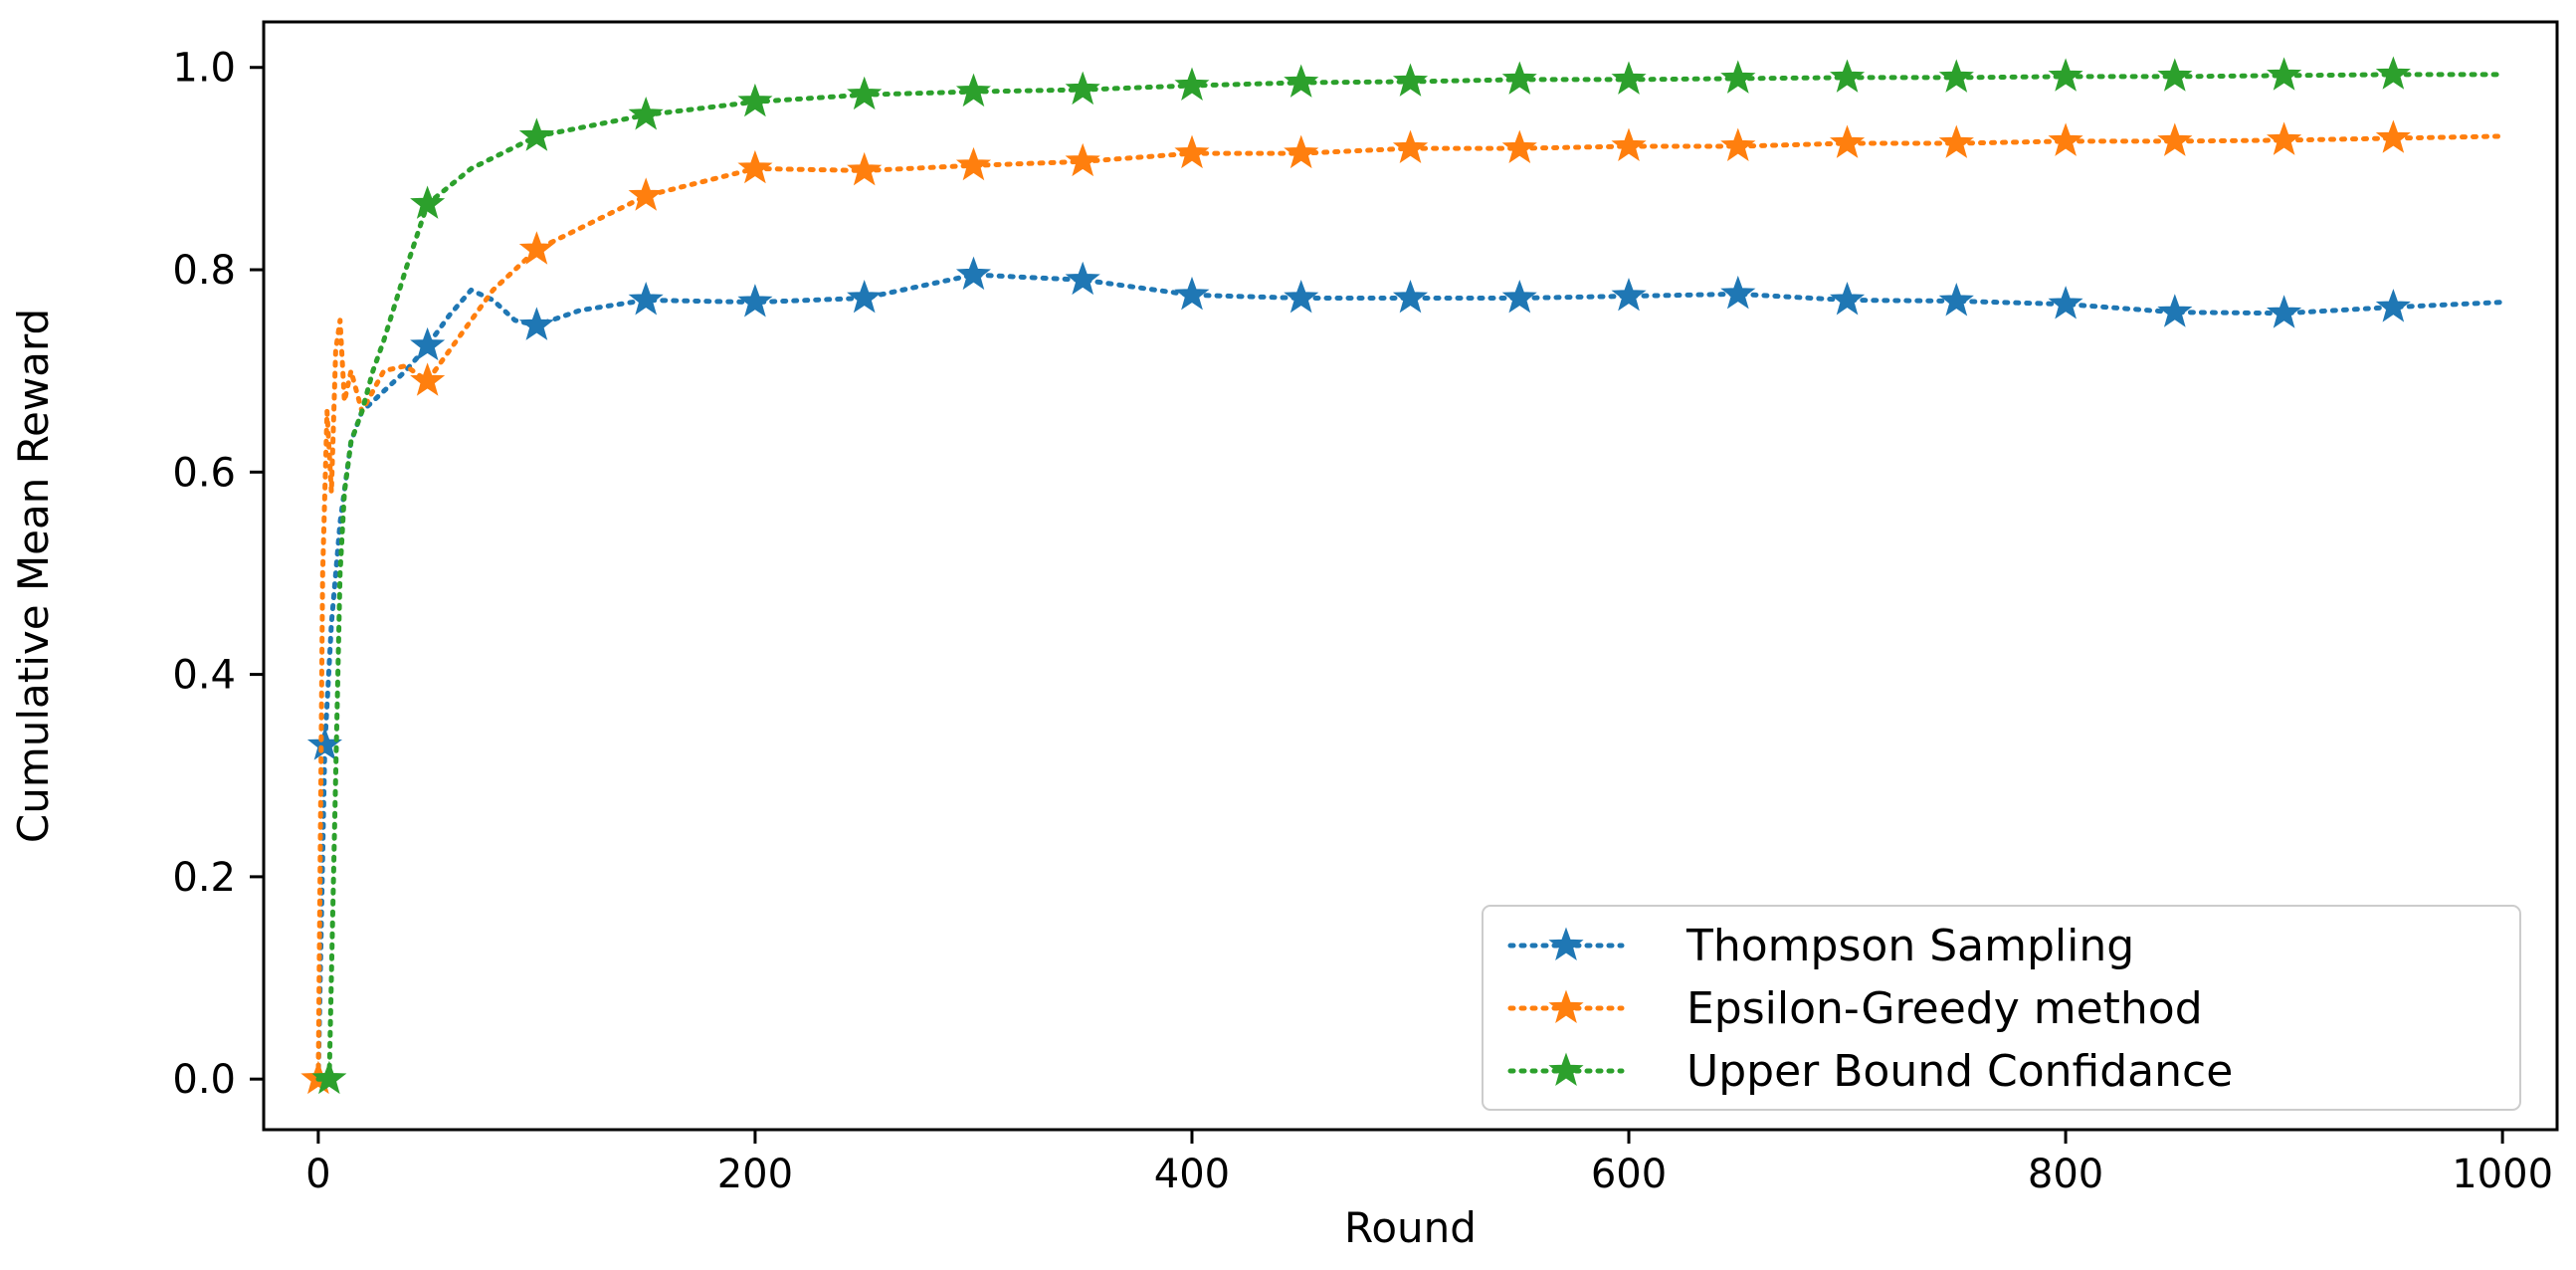 This screenshot has height=1270, width=2576. What do you see at coordinates (1909, 946) in the screenshot?
I see `legend-label: Thompson Sampling` at bounding box center [1909, 946].